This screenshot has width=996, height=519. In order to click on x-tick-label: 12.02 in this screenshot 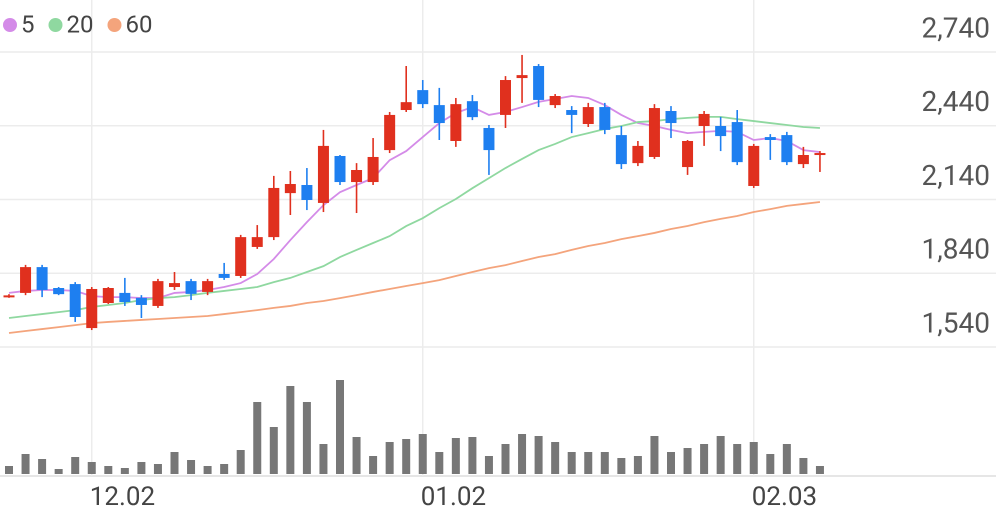, I will do `click(122, 497)`.